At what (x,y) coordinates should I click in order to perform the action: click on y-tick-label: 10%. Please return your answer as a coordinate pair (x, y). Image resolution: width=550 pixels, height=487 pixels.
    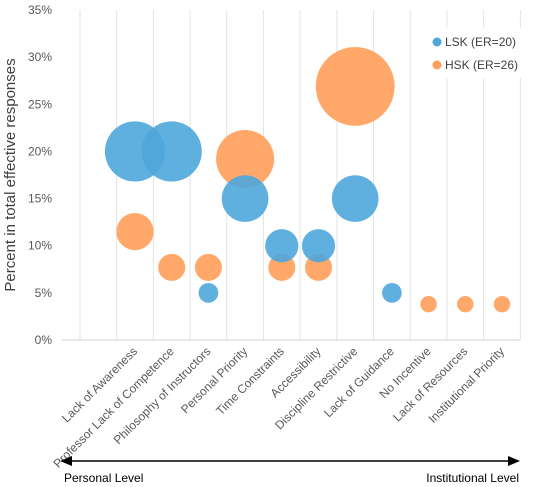
    Looking at the image, I should click on (40, 246).